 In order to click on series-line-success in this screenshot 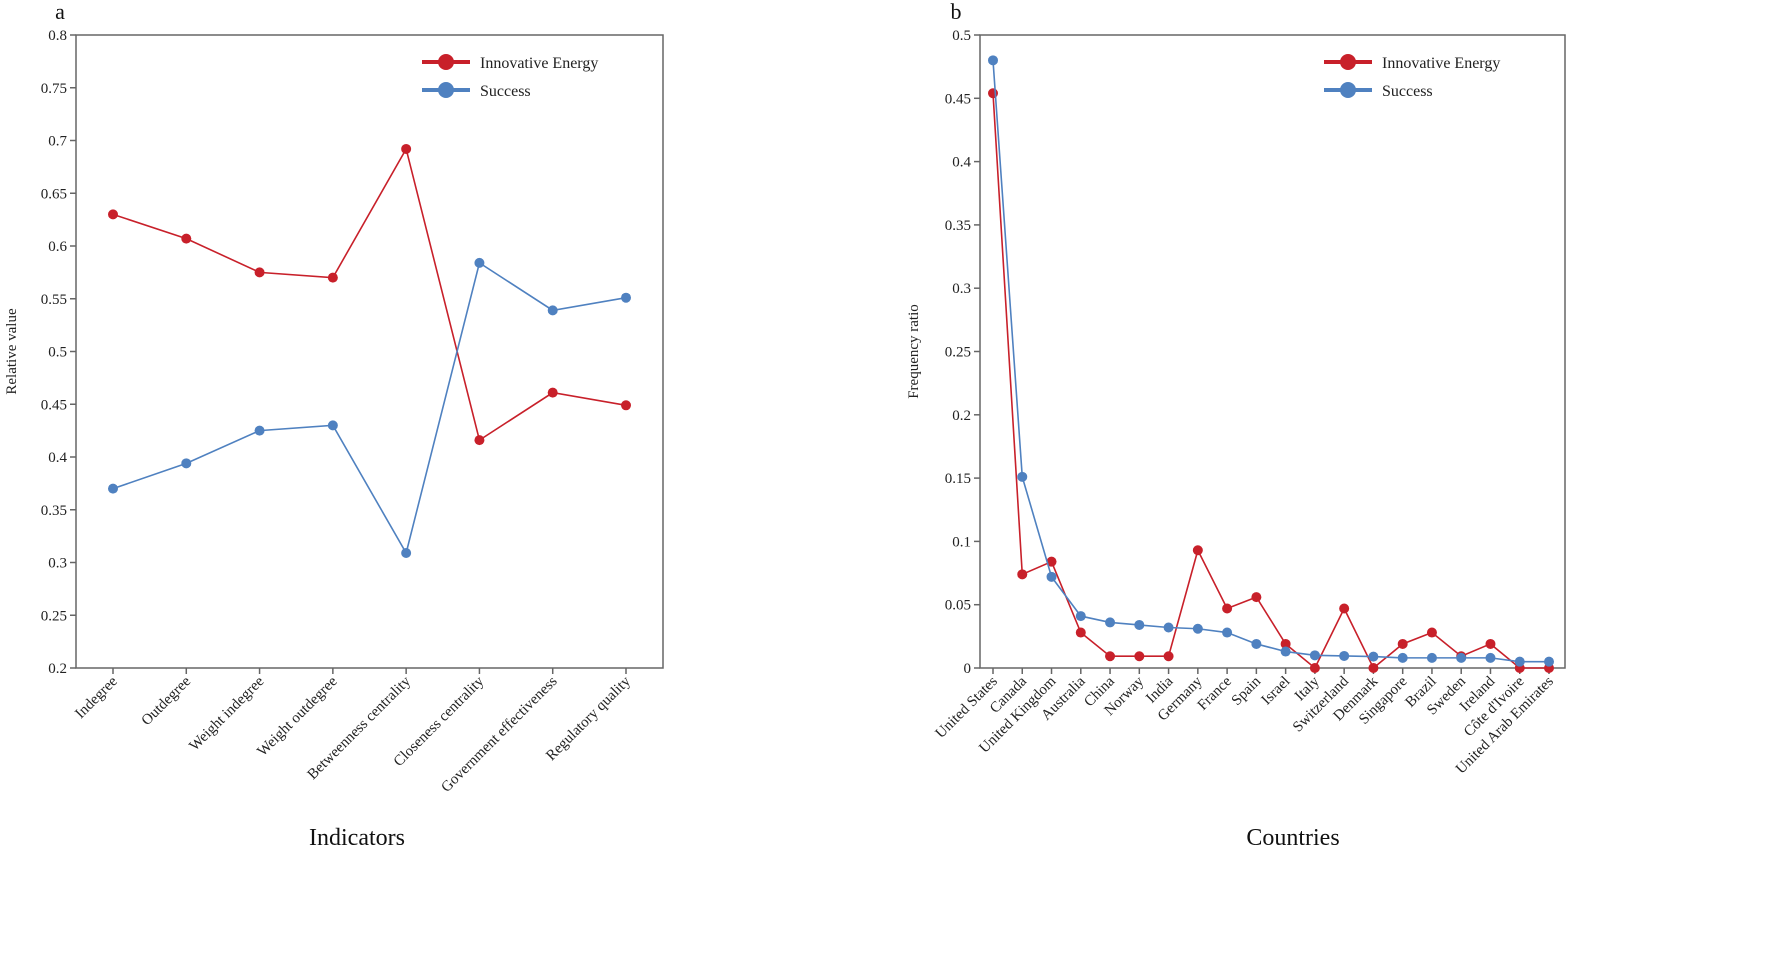, I will do `click(369, 408)`.